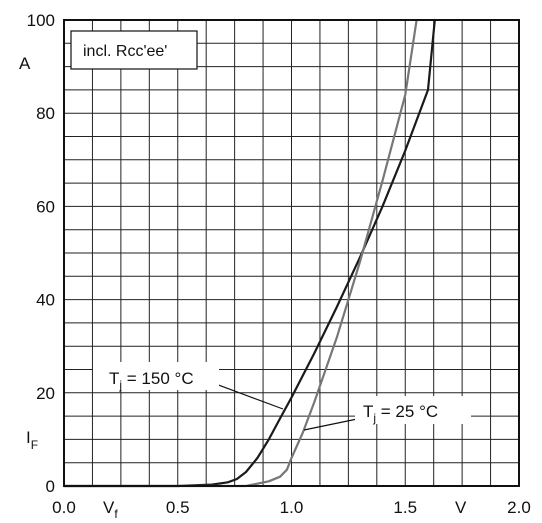  What do you see at coordinates (178, 507) in the screenshot?
I see `x-tick-label: 0.5` at bounding box center [178, 507].